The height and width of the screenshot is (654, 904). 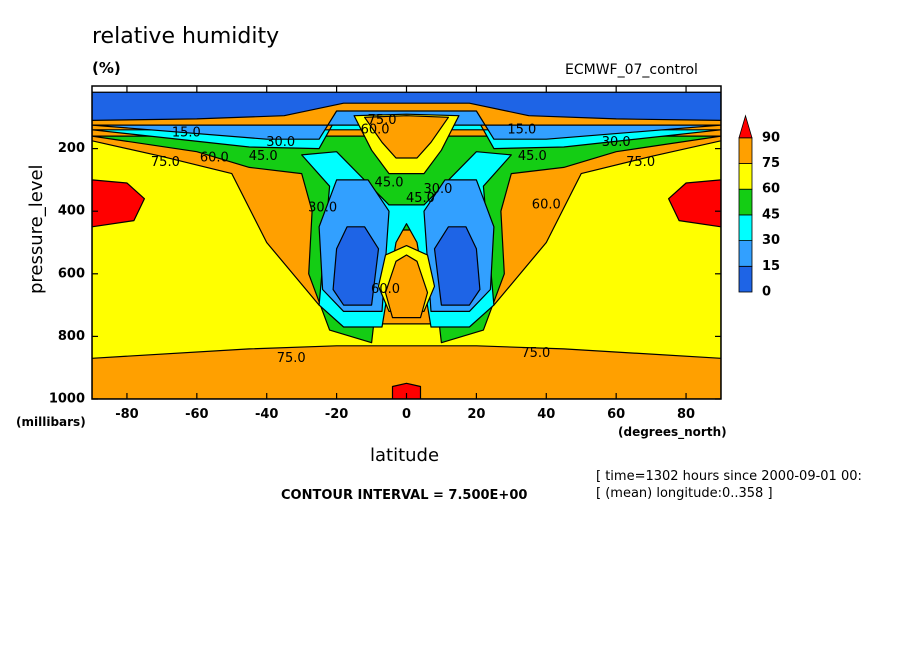 What do you see at coordinates (771, 266) in the screenshot?
I see `colorbar-label: 15` at bounding box center [771, 266].